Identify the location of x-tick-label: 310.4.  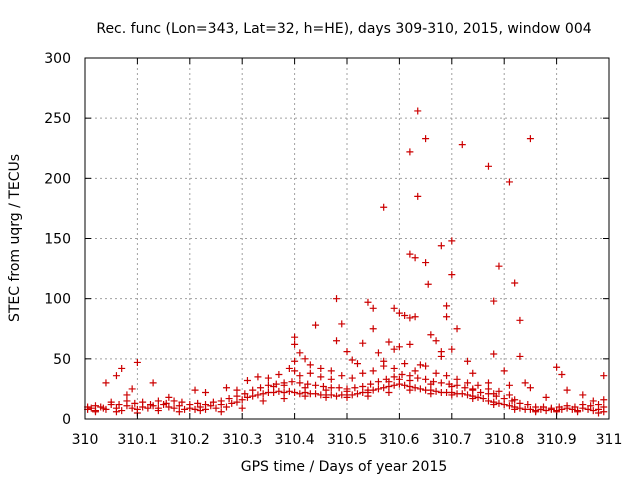
(295, 440).